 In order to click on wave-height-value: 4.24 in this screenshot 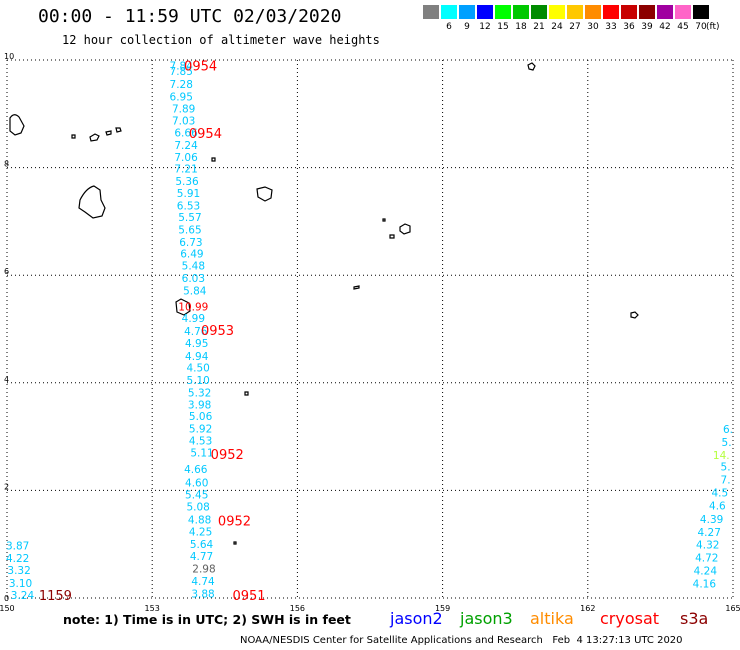, I will do `click(706, 572)`.